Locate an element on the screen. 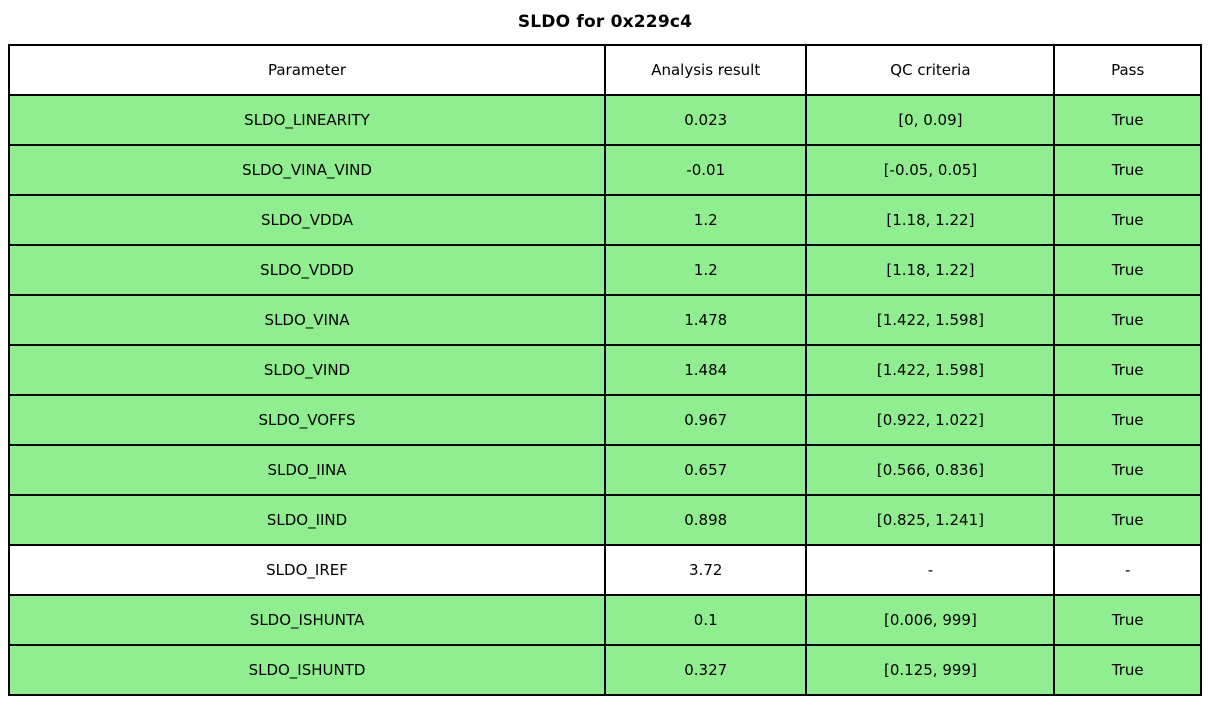 The height and width of the screenshot is (705, 1210). table-row: SLDO_ISHUNTA 0.1 [0.006, 999] True is located at coordinates (604, 620).